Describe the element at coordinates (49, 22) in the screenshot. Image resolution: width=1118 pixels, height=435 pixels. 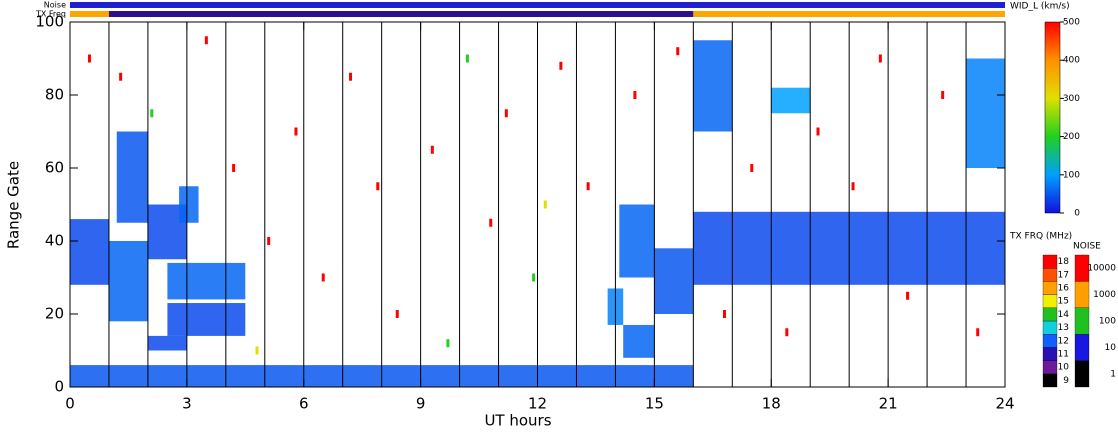
I see `y-tick-label: 100` at that location.